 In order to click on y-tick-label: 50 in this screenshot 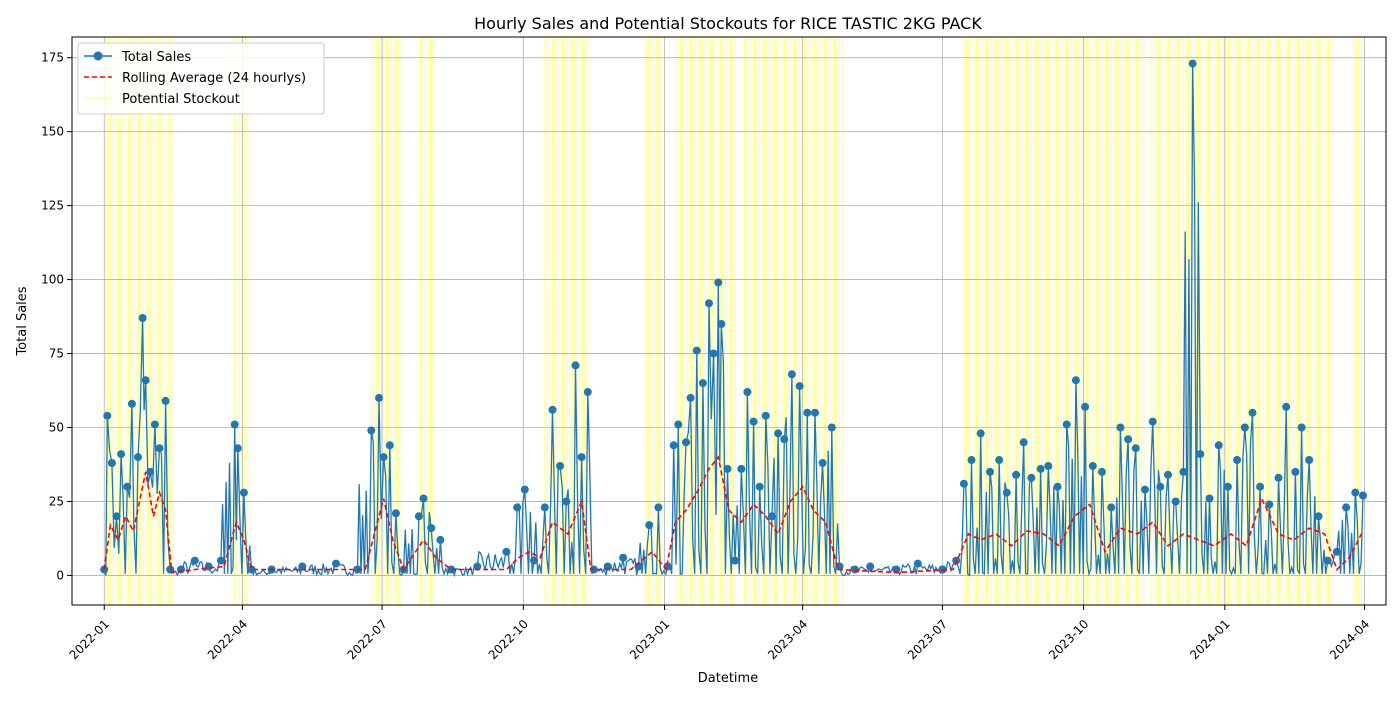, I will do `click(56, 428)`.